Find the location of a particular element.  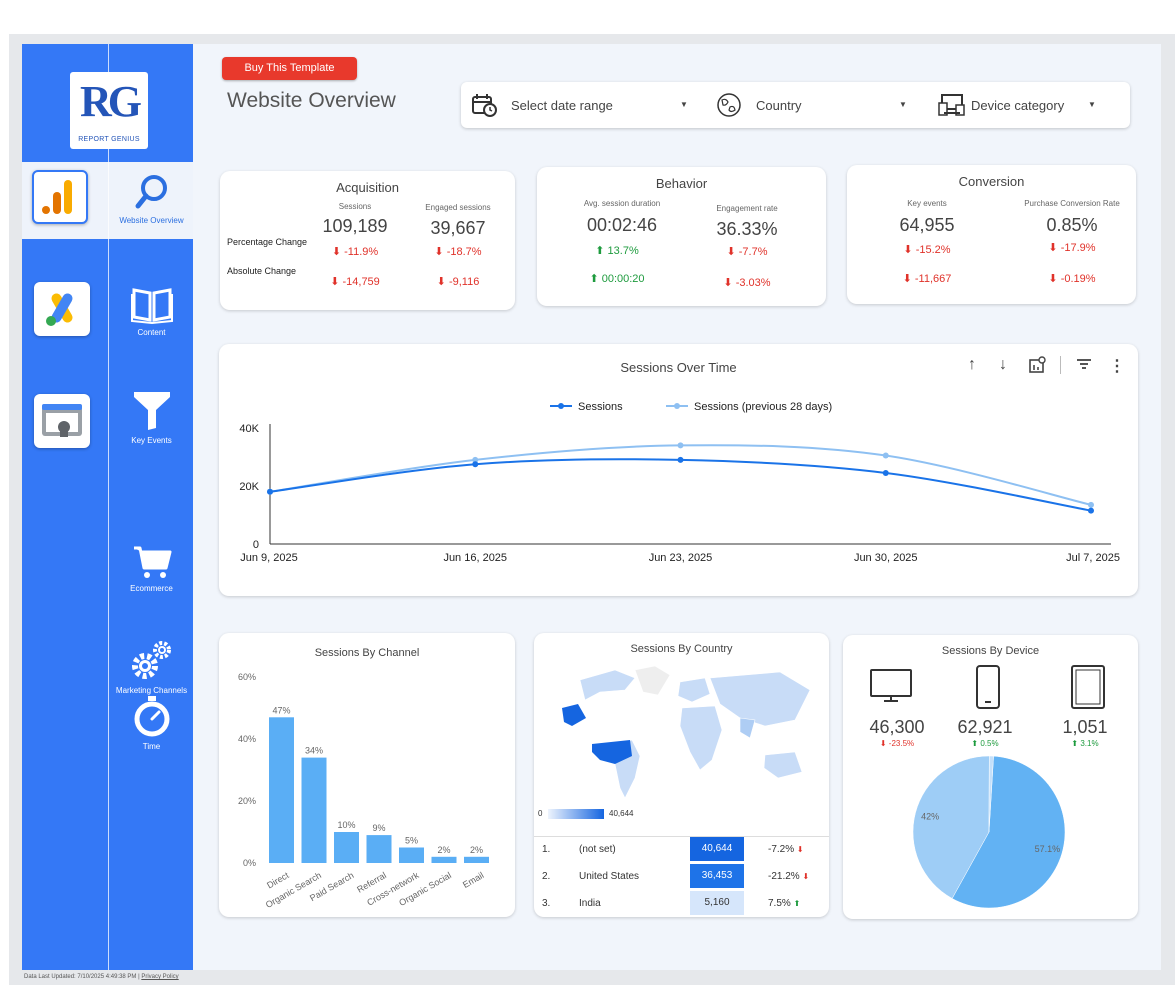

nav-marketing-channels: Marketing Channels is located at coordinates (151, 666).